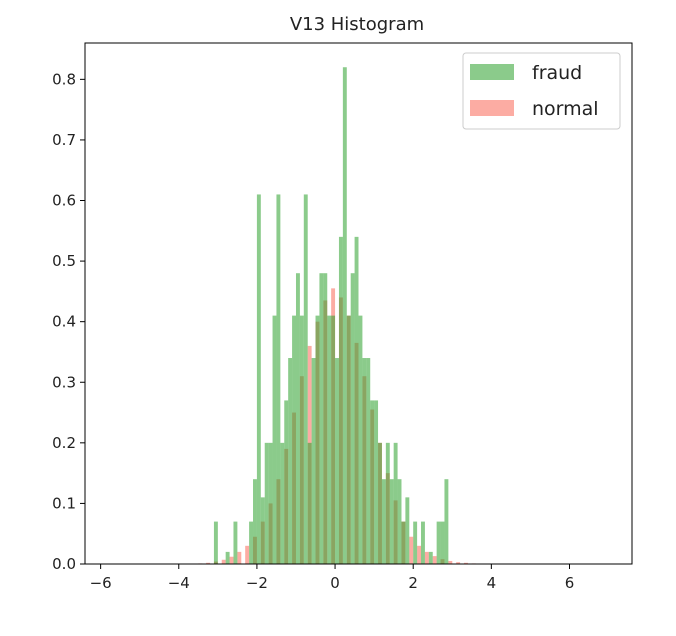 This screenshot has height=636, width=676. I want to click on x-tick-label: 6, so click(570, 583).